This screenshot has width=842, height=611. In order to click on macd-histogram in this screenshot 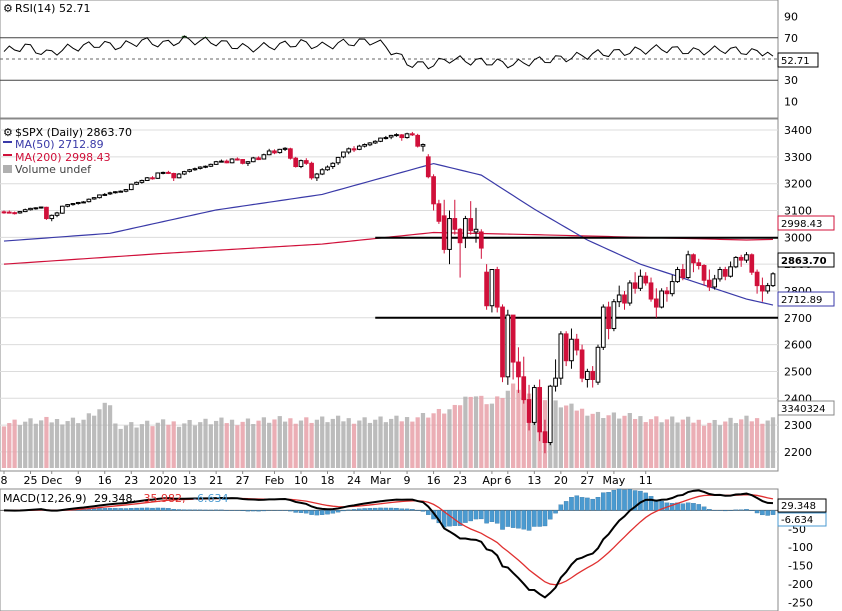, I will do `click(391, 509)`.